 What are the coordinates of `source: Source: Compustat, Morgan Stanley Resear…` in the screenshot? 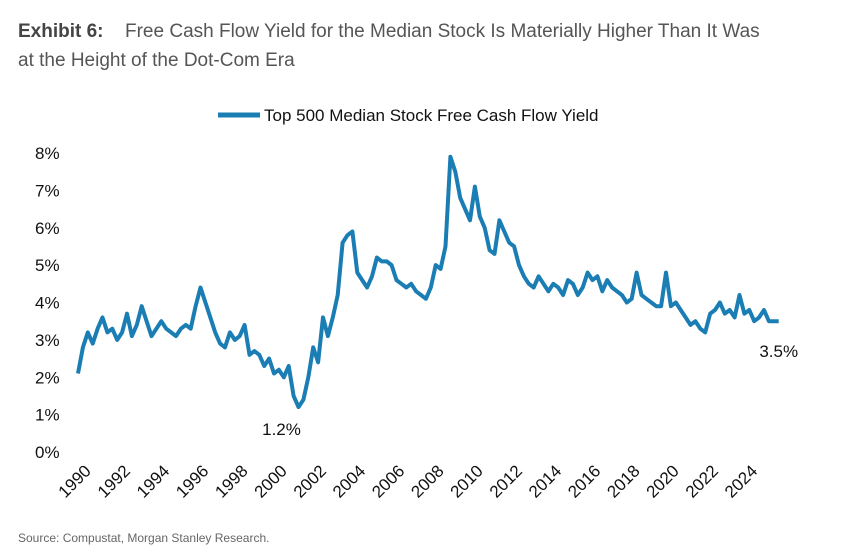 It's located at (143, 538).